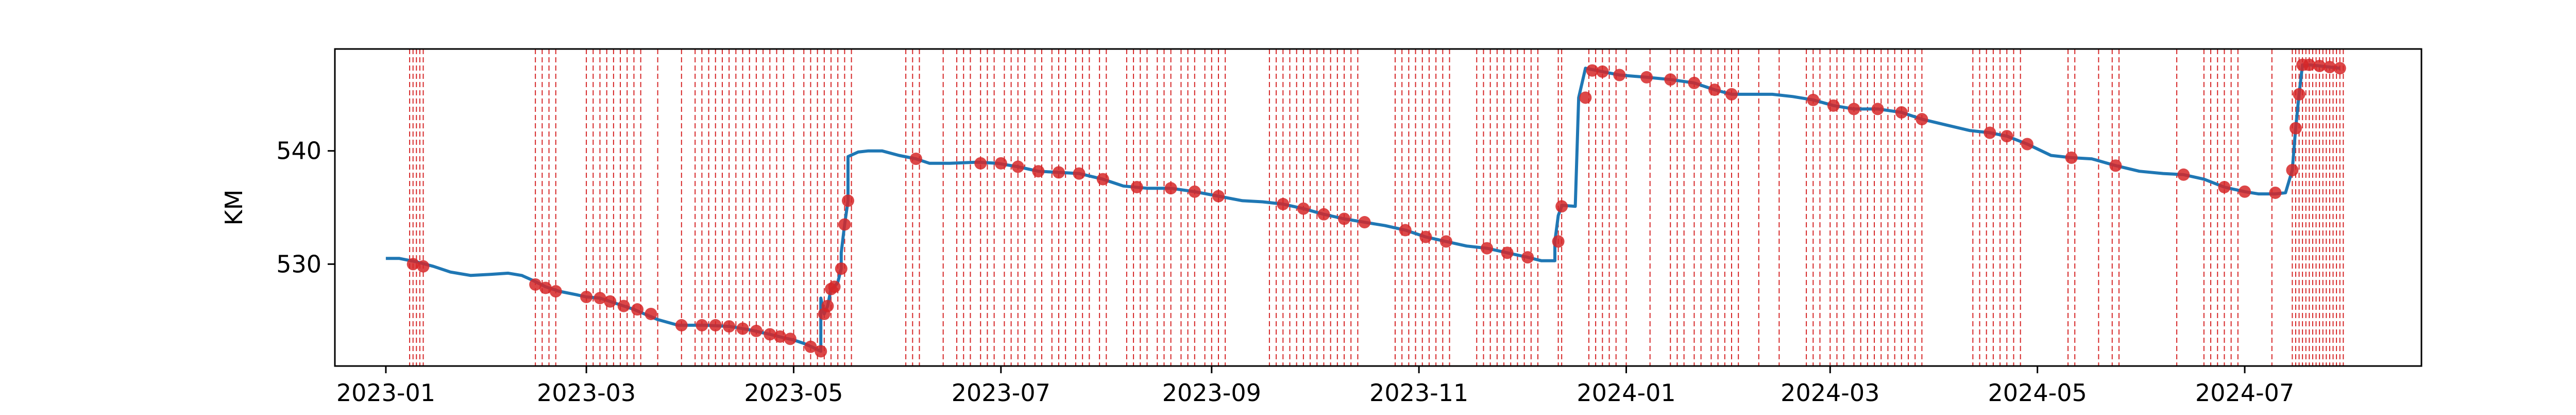 Image resolution: width=2576 pixels, height=415 pixels. Describe the element at coordinates (2038, 393) in the screenshot. I see `x-tick-label: 2024-05` at that location.